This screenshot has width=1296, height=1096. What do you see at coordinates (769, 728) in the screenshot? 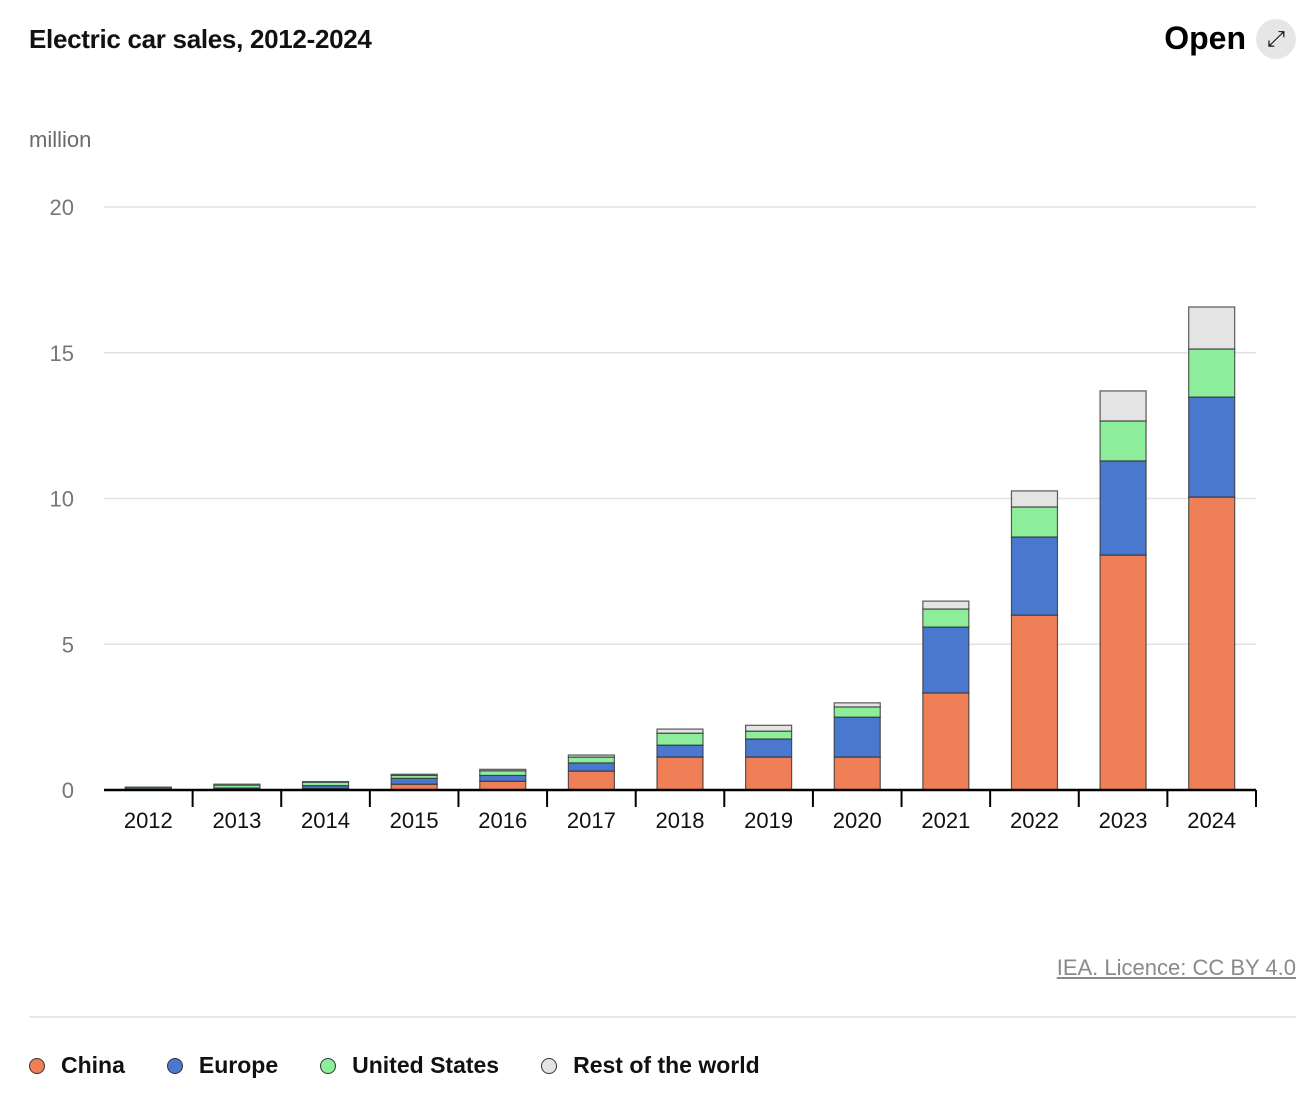
I see `bar-rest-of-the-world-2019` at bounding box center [769, 728].